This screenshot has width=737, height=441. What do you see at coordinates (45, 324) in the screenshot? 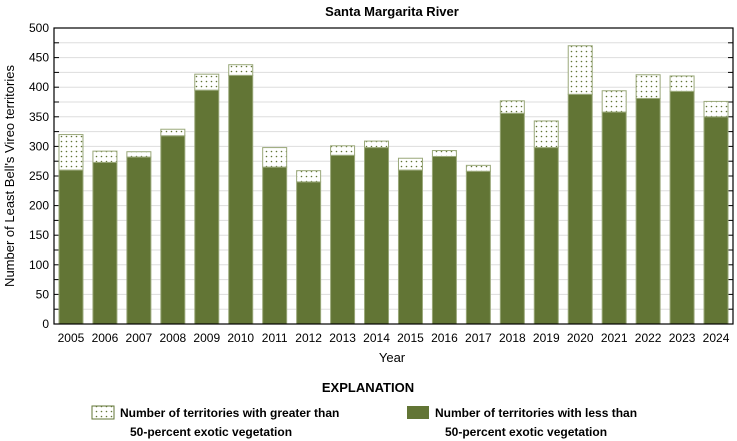
I see `y-tick-label: 0` at bounding box center [45, 324].